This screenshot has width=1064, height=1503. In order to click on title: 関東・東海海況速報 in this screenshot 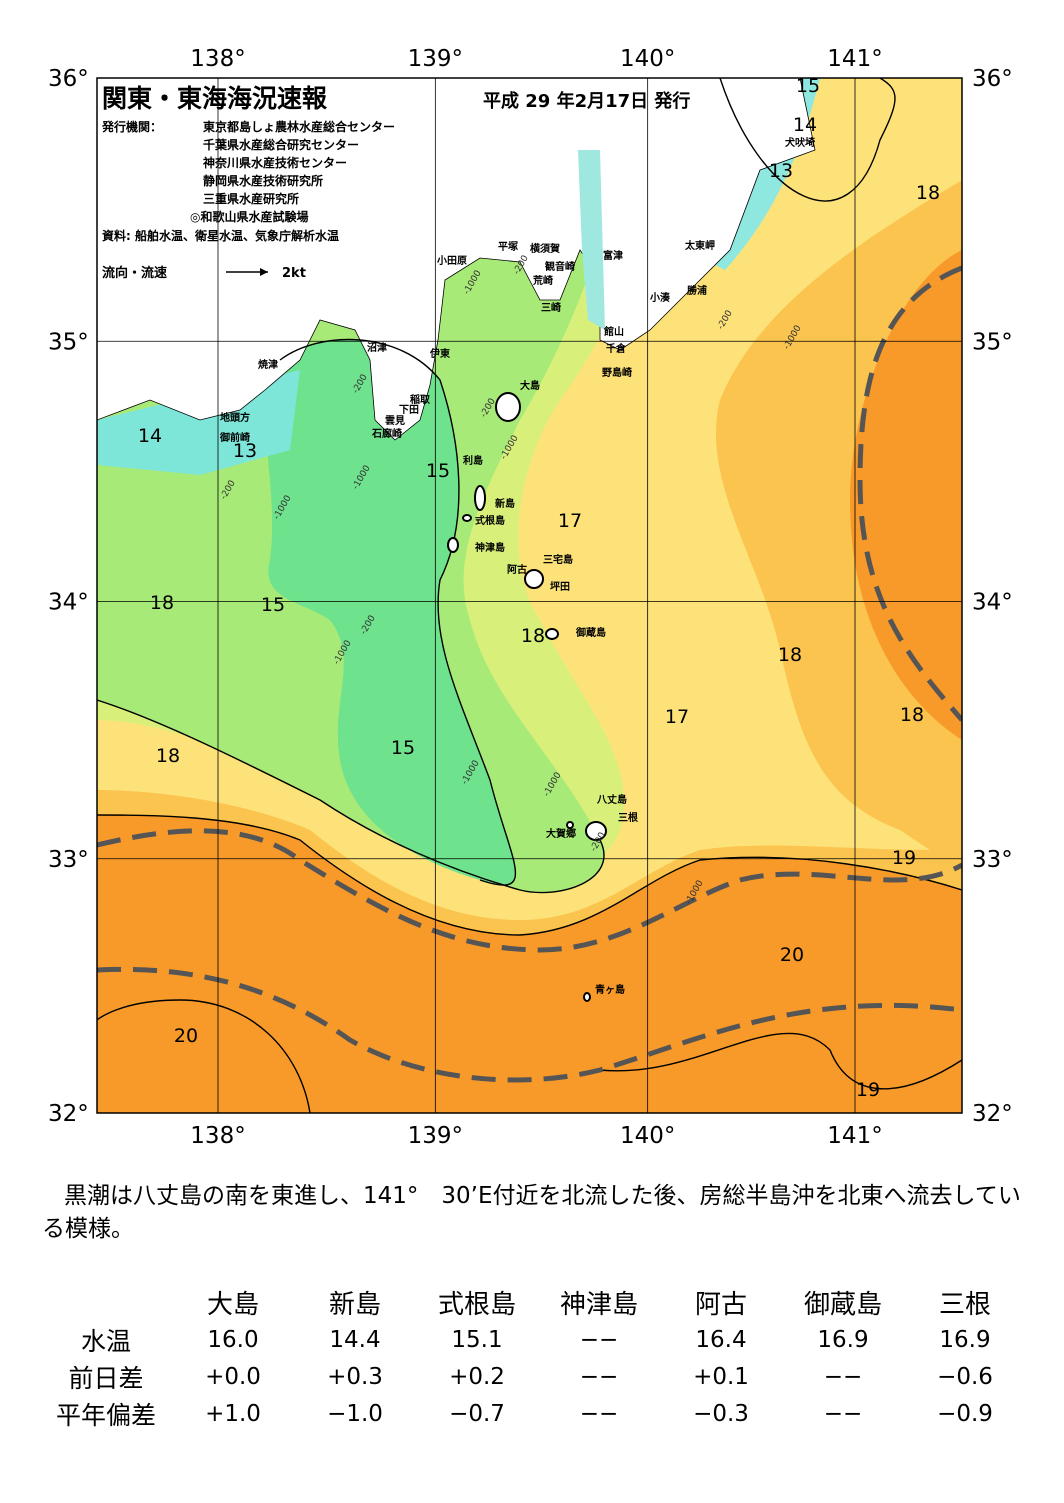, I will do `click(215, 98)`.